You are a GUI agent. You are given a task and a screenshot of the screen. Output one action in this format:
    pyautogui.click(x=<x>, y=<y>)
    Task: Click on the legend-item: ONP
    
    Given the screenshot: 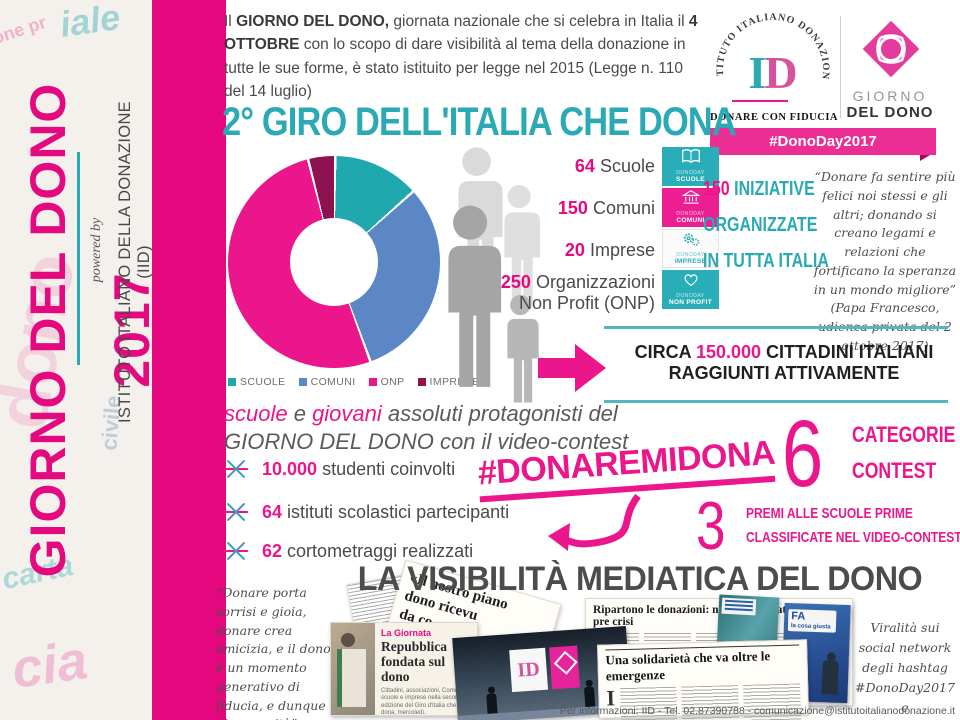 What is the action you would take?
    pyautogui.click(x=386, y=382)
    